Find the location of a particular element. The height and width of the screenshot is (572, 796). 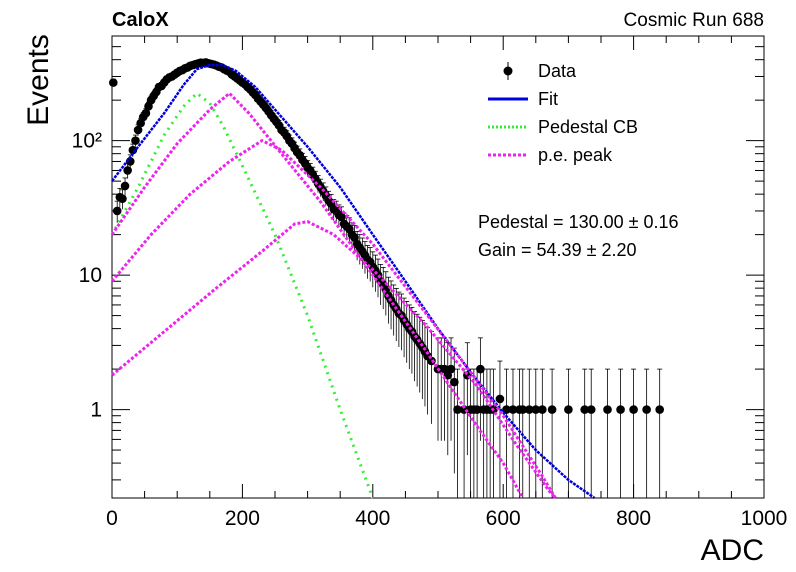

x-tick-label: 600 is located at coordinates (503, 518).